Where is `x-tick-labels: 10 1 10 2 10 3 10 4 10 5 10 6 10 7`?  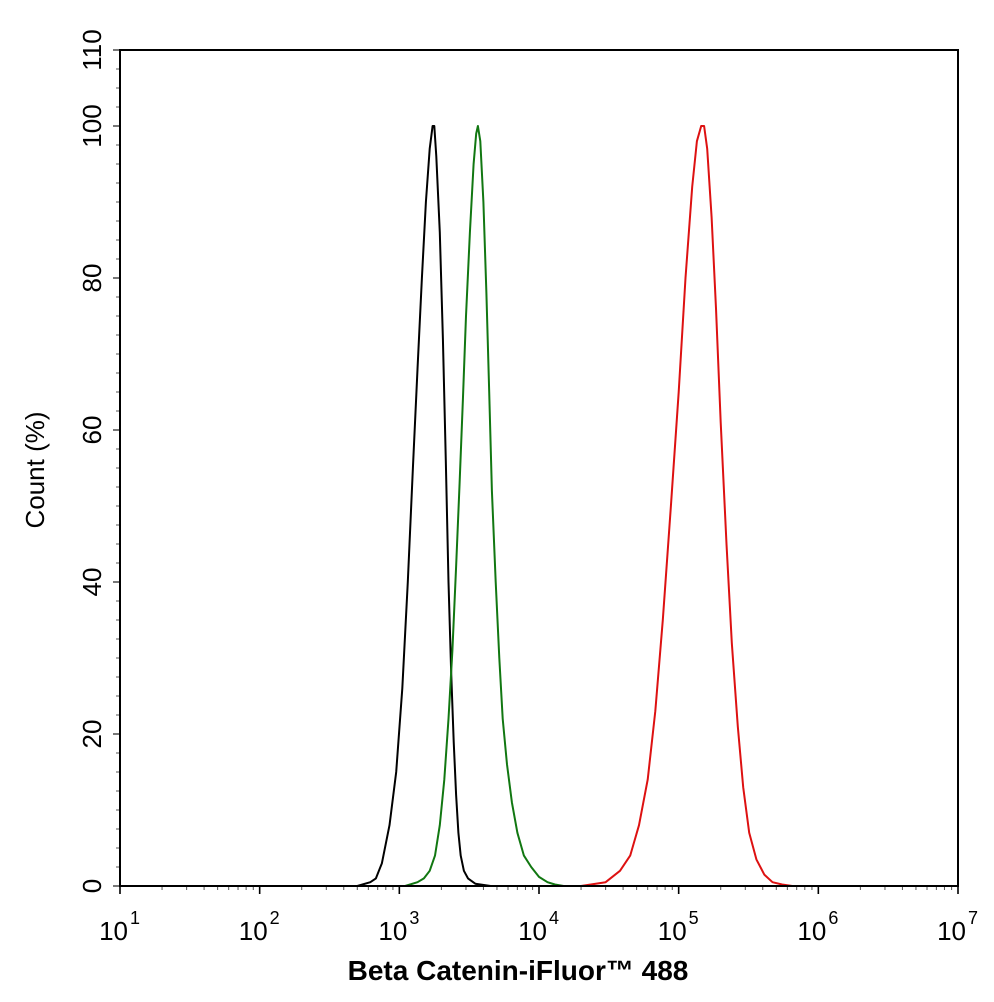 x-tick-labels: 10 1 10 2 10 3 10 4 10 5 10 6 10 7 is located at coordinates (538, 927).